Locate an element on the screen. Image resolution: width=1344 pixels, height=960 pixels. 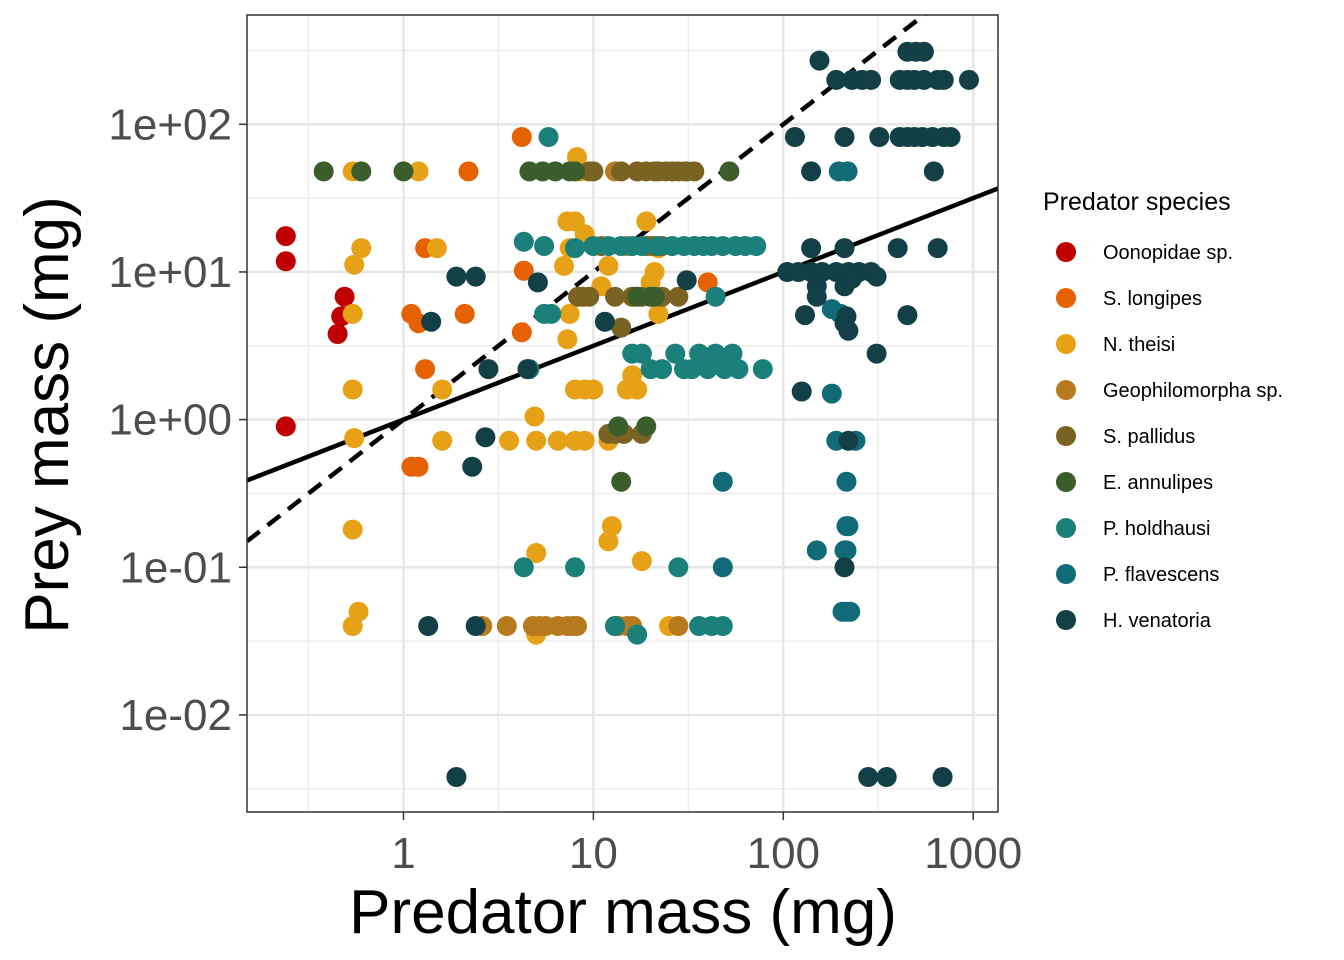
y-tick-label: 1e+02 is located at coordinates (170, 124).